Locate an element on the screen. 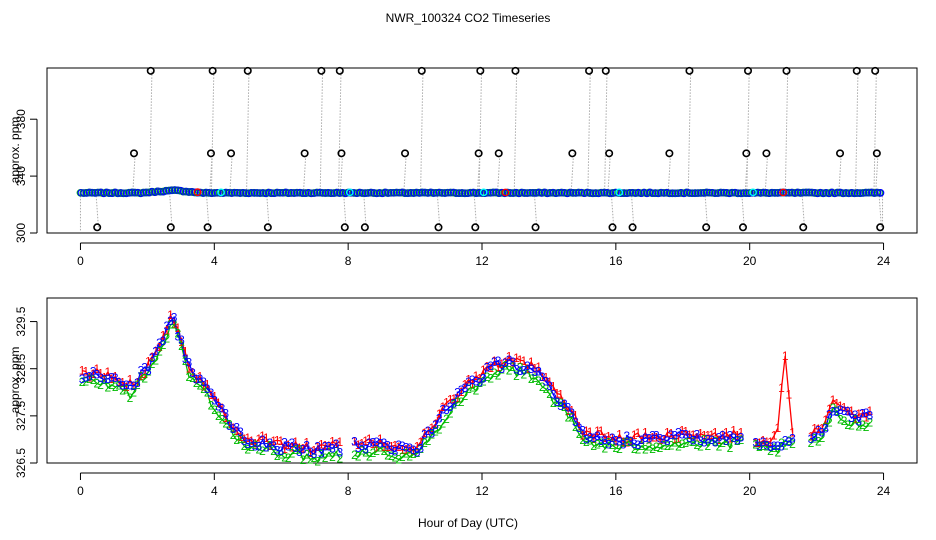  y-tick-label: 328.5 is located at coordinates (21, 368).